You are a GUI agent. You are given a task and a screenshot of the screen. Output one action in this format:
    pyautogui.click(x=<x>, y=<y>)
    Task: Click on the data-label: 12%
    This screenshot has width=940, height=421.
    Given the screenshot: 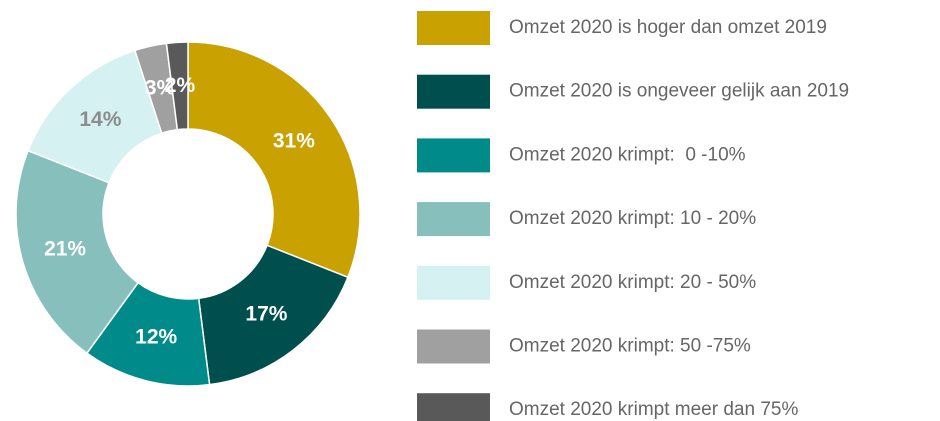 What is the action you would take?
    pyautogui.click(x=156, y=337)
    